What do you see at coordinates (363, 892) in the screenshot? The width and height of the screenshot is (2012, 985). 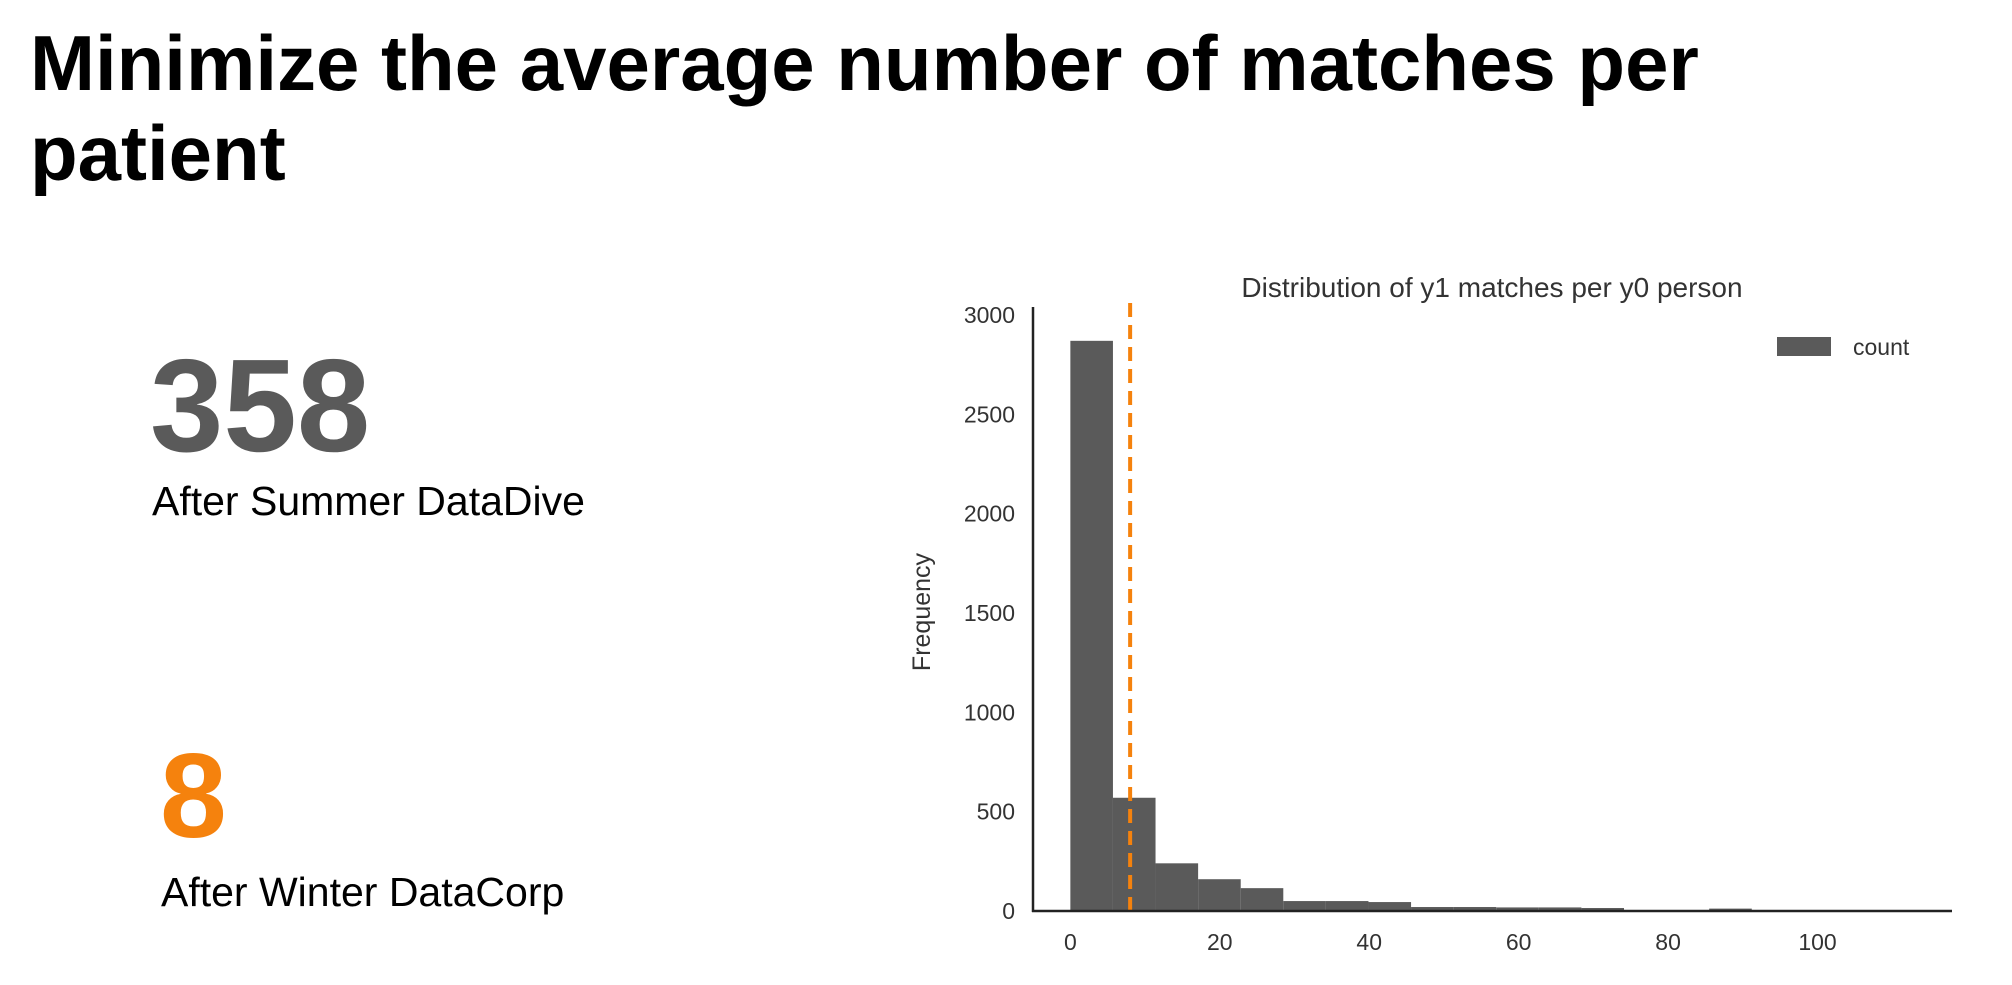 I see `winter-stat-label: After Winter DataCorp` at bounding box center [363, 892].